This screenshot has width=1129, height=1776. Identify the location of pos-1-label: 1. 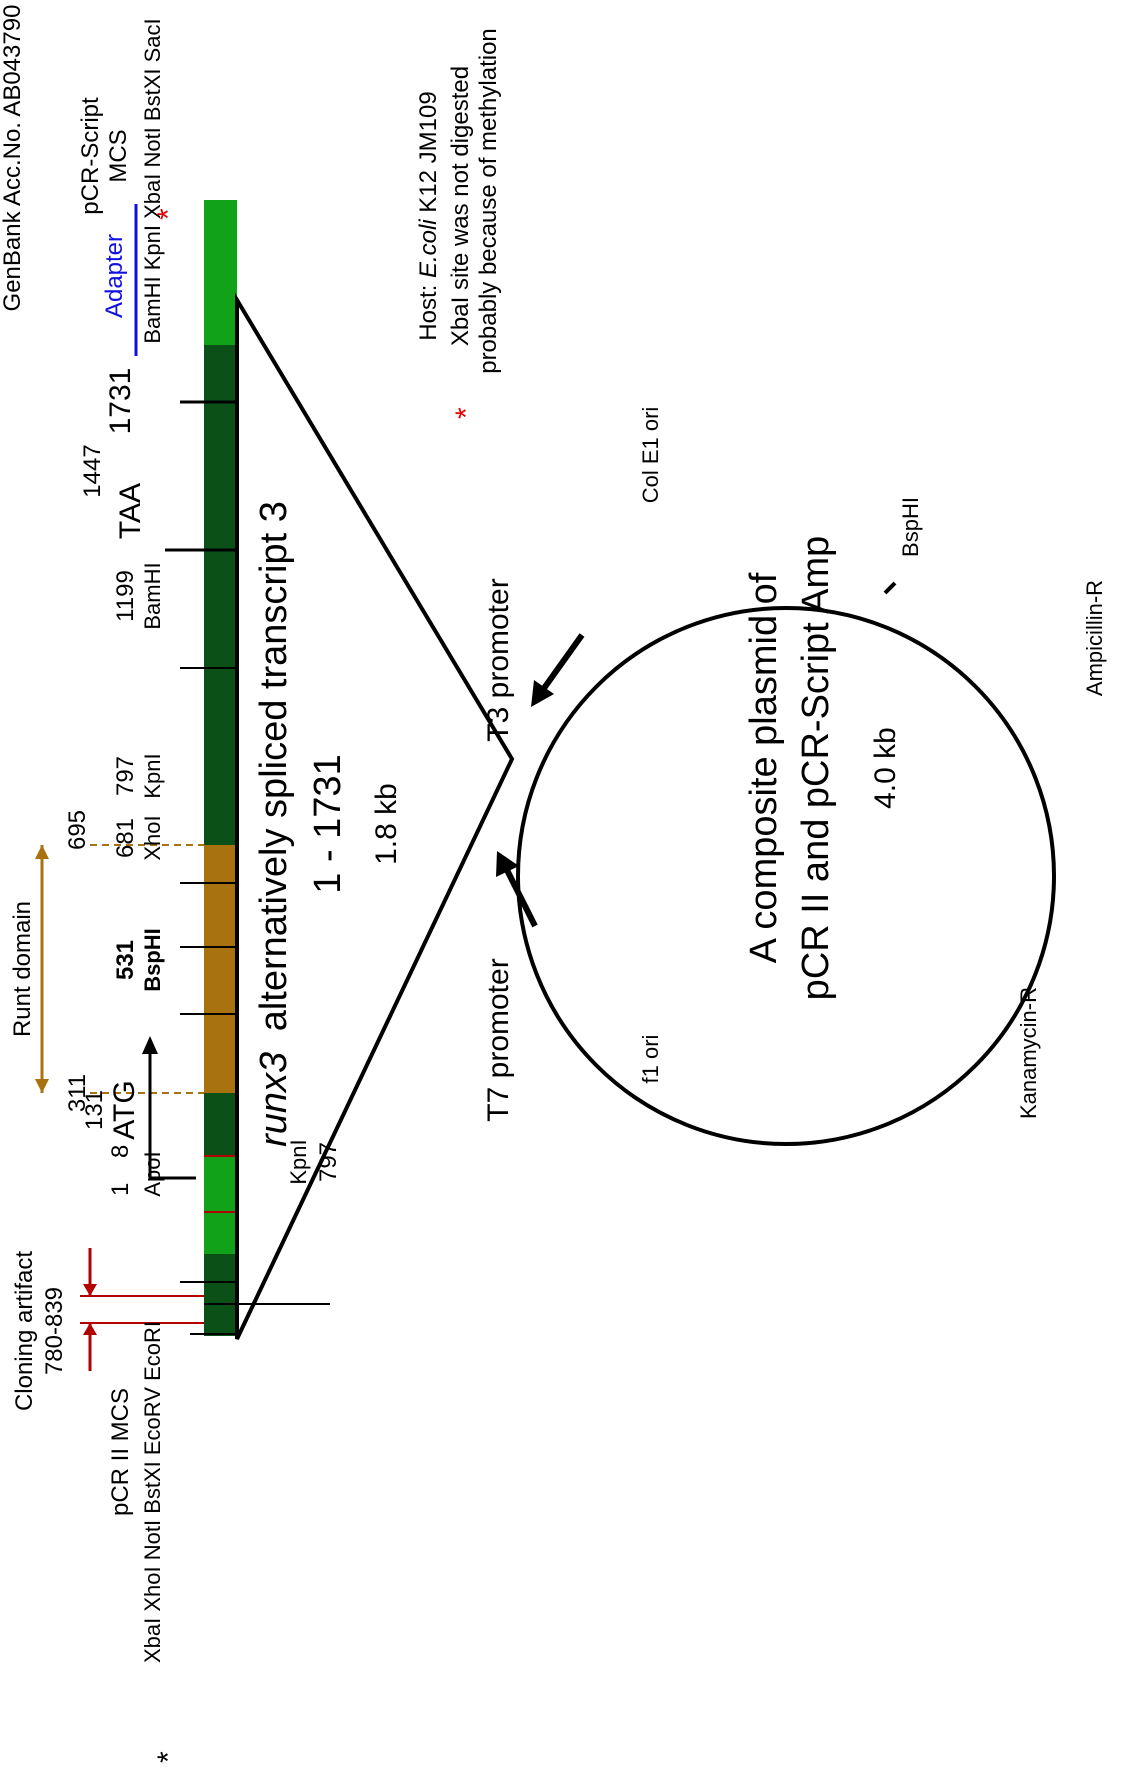
(120, 1189).